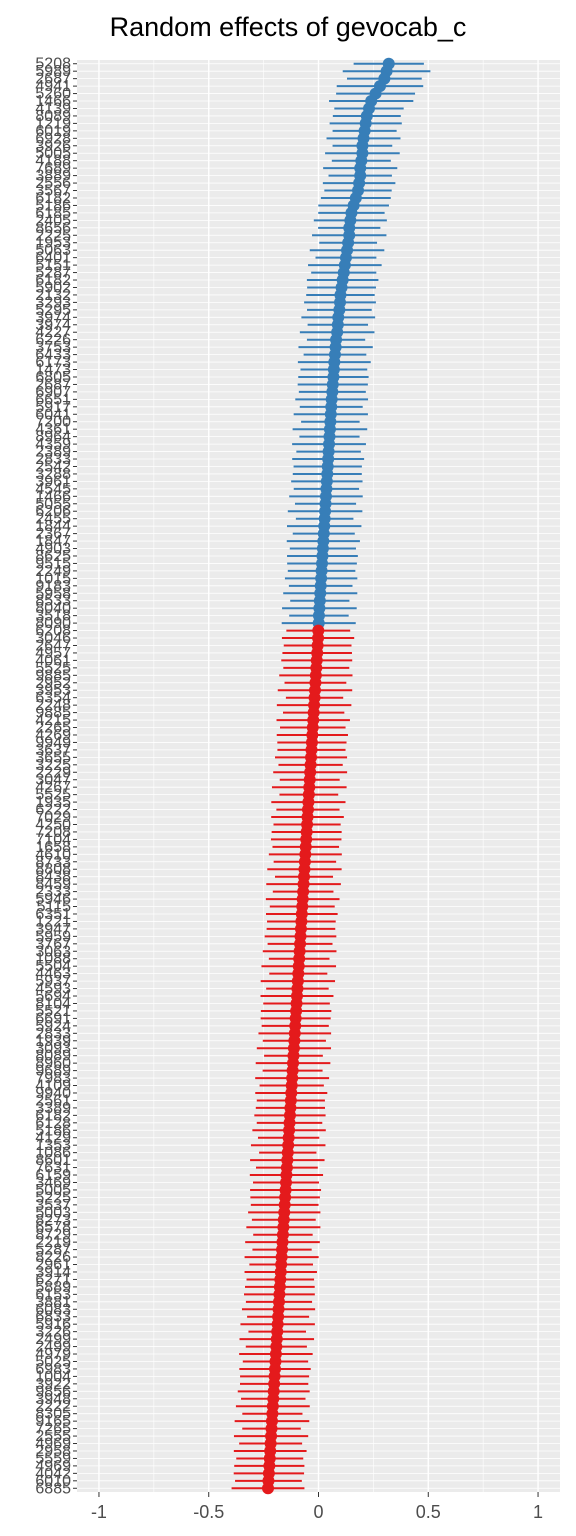 This screenshot has width=576, height=1536. Describe the element at coordinates (53, 981) in the screenshot. I see `y-tick-label: 5937` at that location.